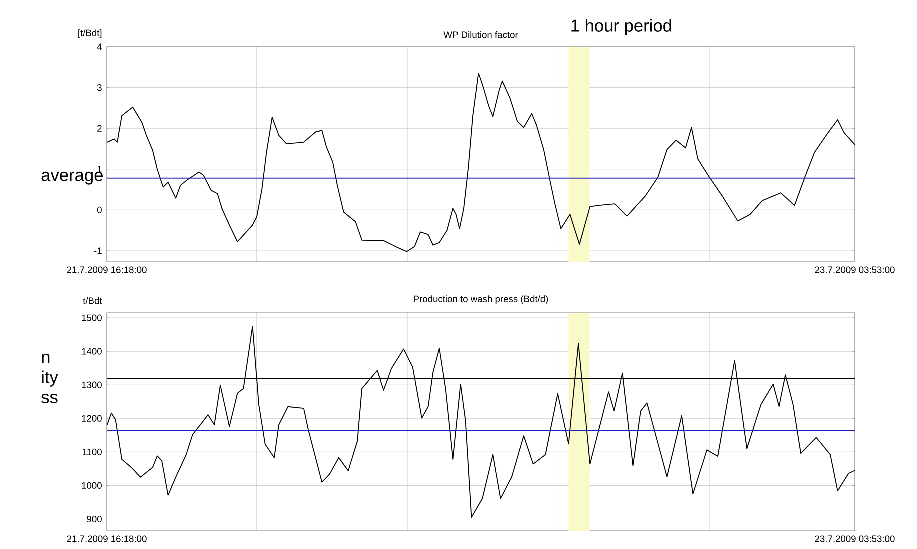  Describe the element at coordinates (481, 34) in the screenshot. I see `chart-title: WP Dilution factor` at that location.